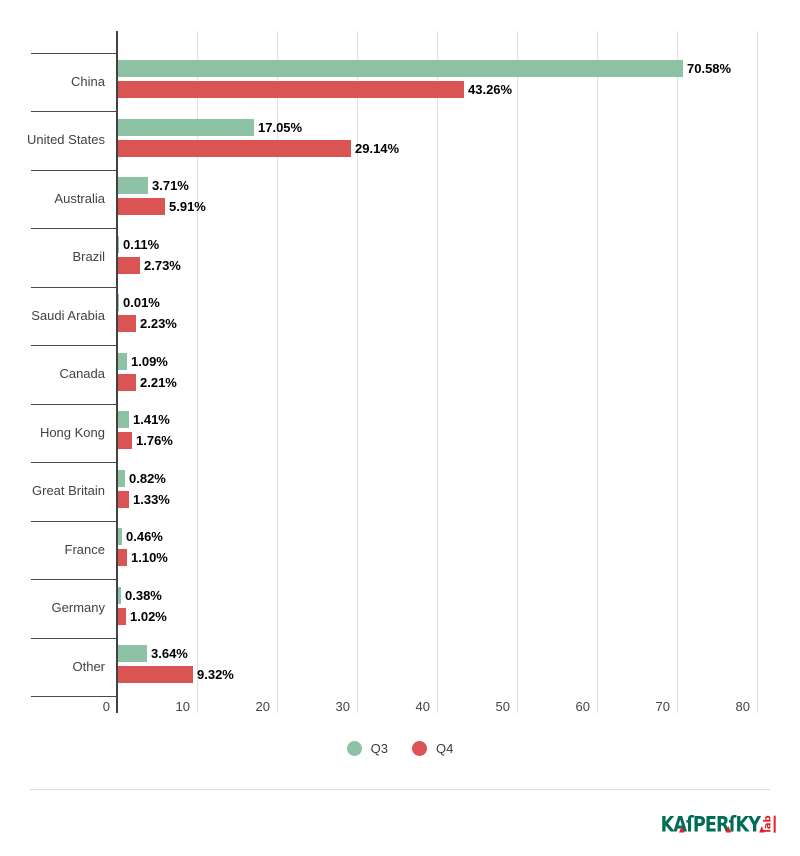 This screenshot has height=856, width=800. I want to click on kaspersky-lab-suffix: lab, so click(769, 824).